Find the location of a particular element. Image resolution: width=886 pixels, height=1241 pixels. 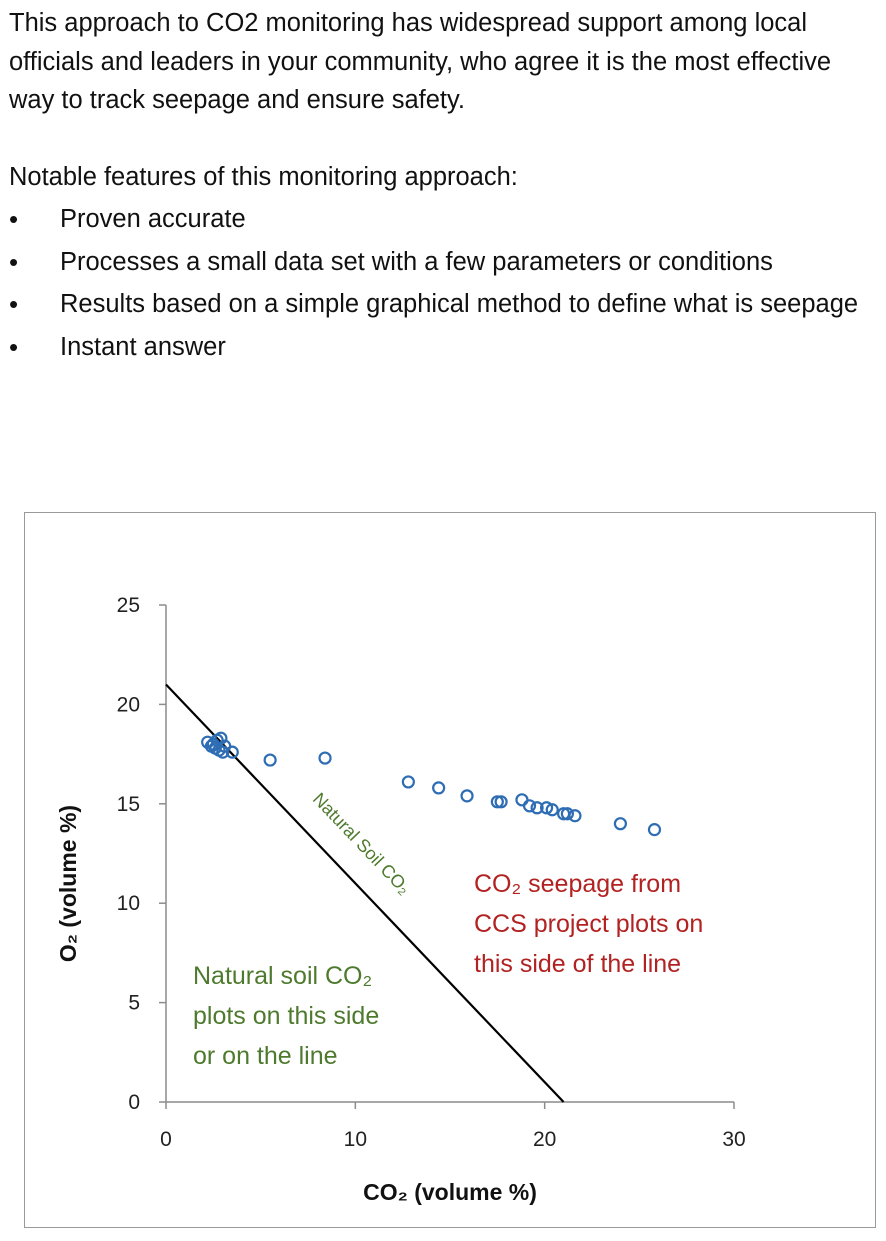

seepage-side-label: CCS project plots on is located at coordinates (588, 924).